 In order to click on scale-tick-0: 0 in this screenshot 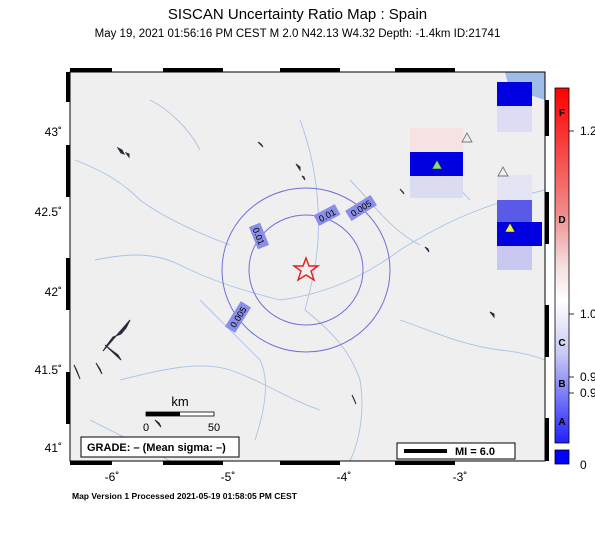, I will do `click(146, 428)`.